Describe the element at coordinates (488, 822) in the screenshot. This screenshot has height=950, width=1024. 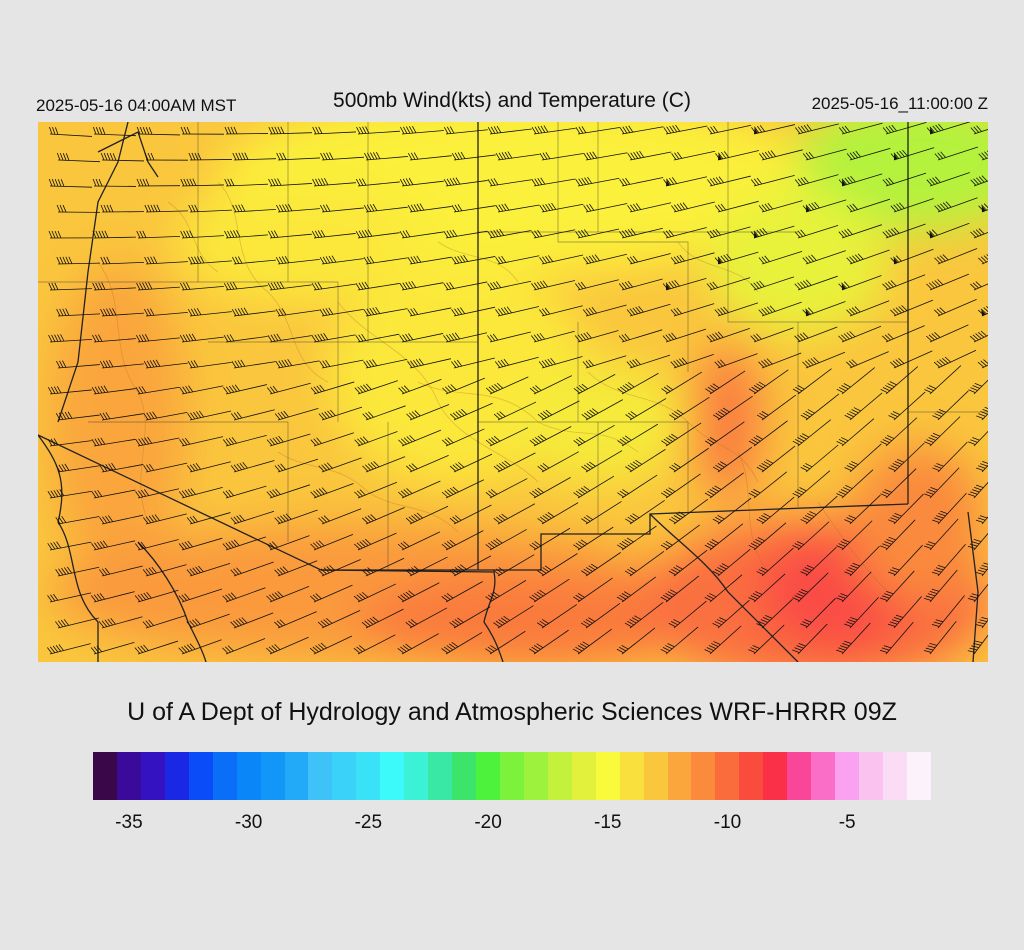
I see `colorbar-tick-label: -20` at that location.